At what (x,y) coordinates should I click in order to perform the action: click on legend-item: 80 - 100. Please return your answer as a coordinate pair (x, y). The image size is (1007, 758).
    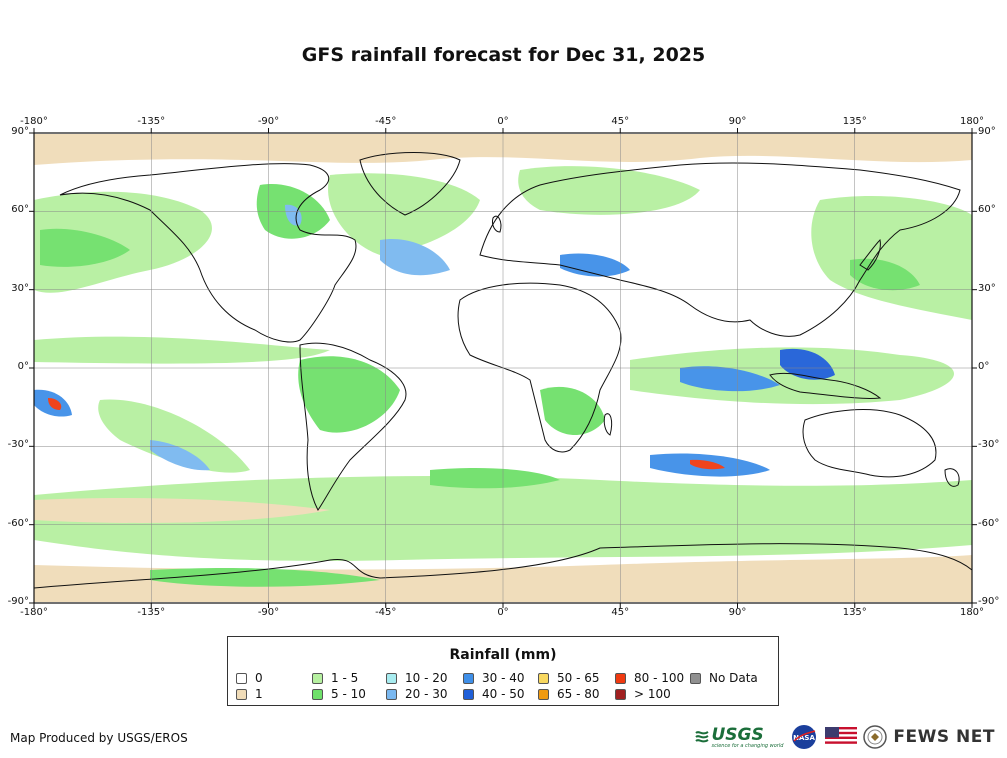
    Looking at the image, I should click on (649, 678).